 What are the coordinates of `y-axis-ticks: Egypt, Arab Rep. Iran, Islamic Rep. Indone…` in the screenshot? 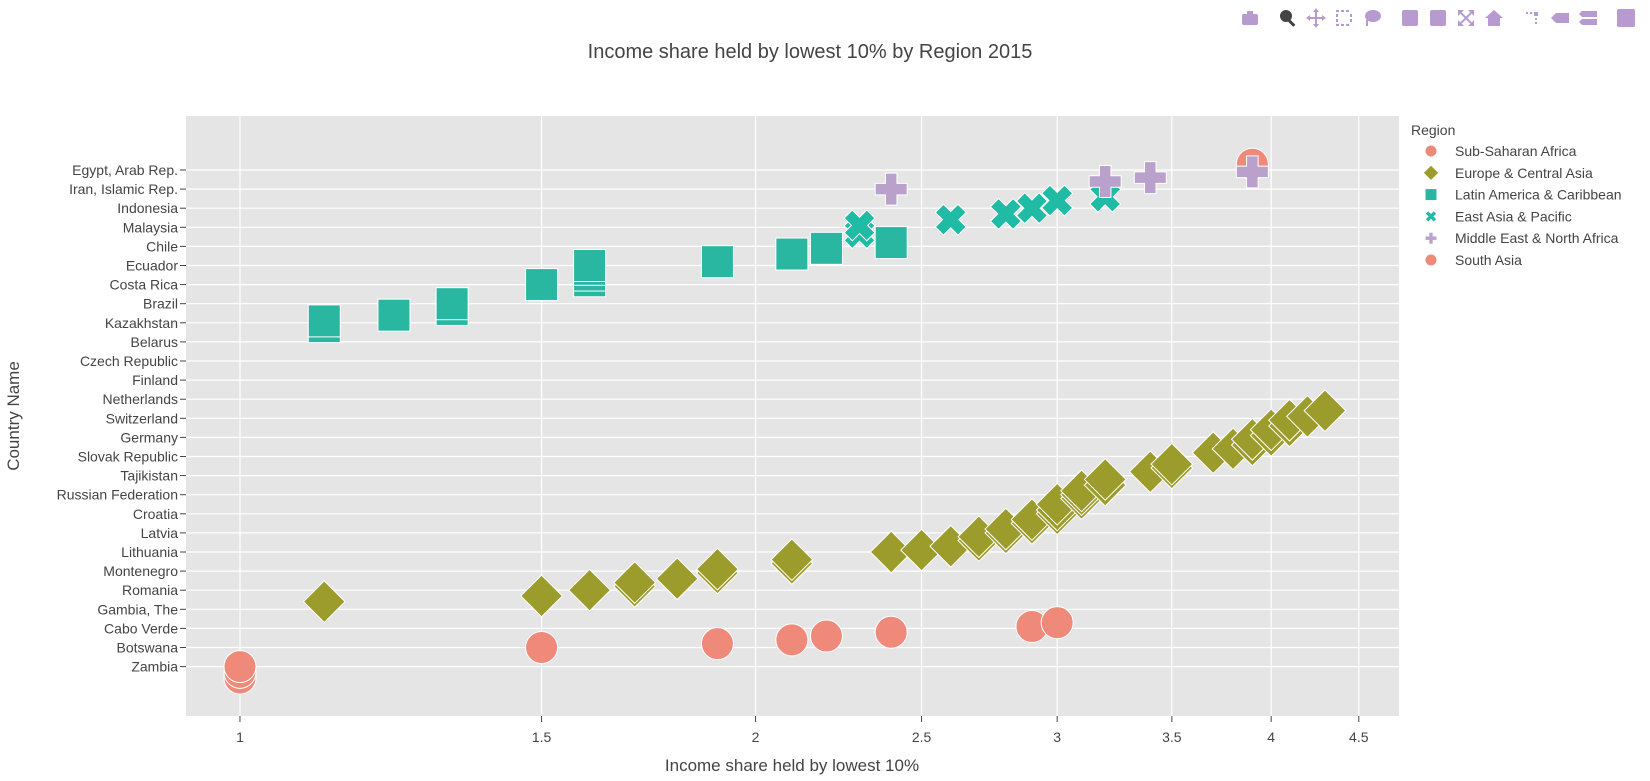 It's located at (121, 418).